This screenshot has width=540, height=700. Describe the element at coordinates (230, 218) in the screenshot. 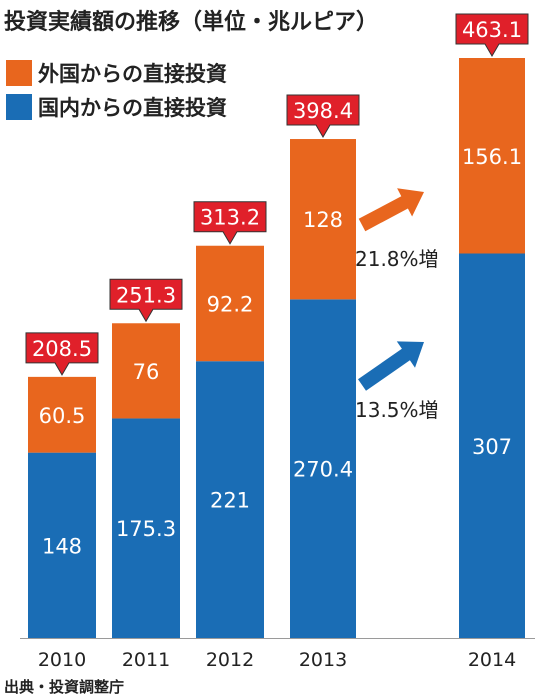

I see `total-label-2012: 313.2` at that location.